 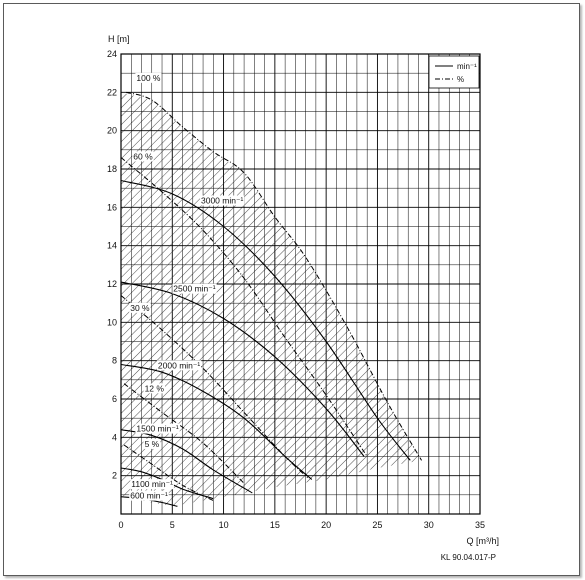 I want to click on x-tick-label: 0, so click(x=120, y=525).